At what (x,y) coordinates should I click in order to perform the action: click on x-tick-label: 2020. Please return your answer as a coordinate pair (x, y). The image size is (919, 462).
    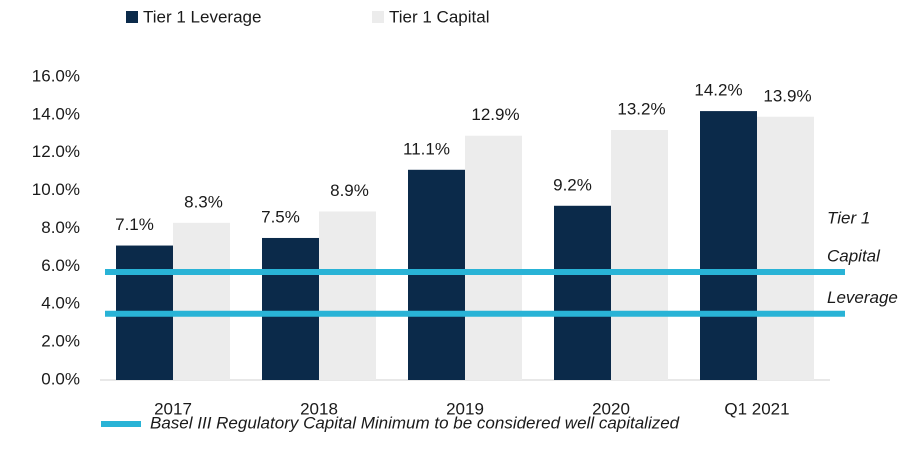
    Looking at the image, I should click on (611, 408).